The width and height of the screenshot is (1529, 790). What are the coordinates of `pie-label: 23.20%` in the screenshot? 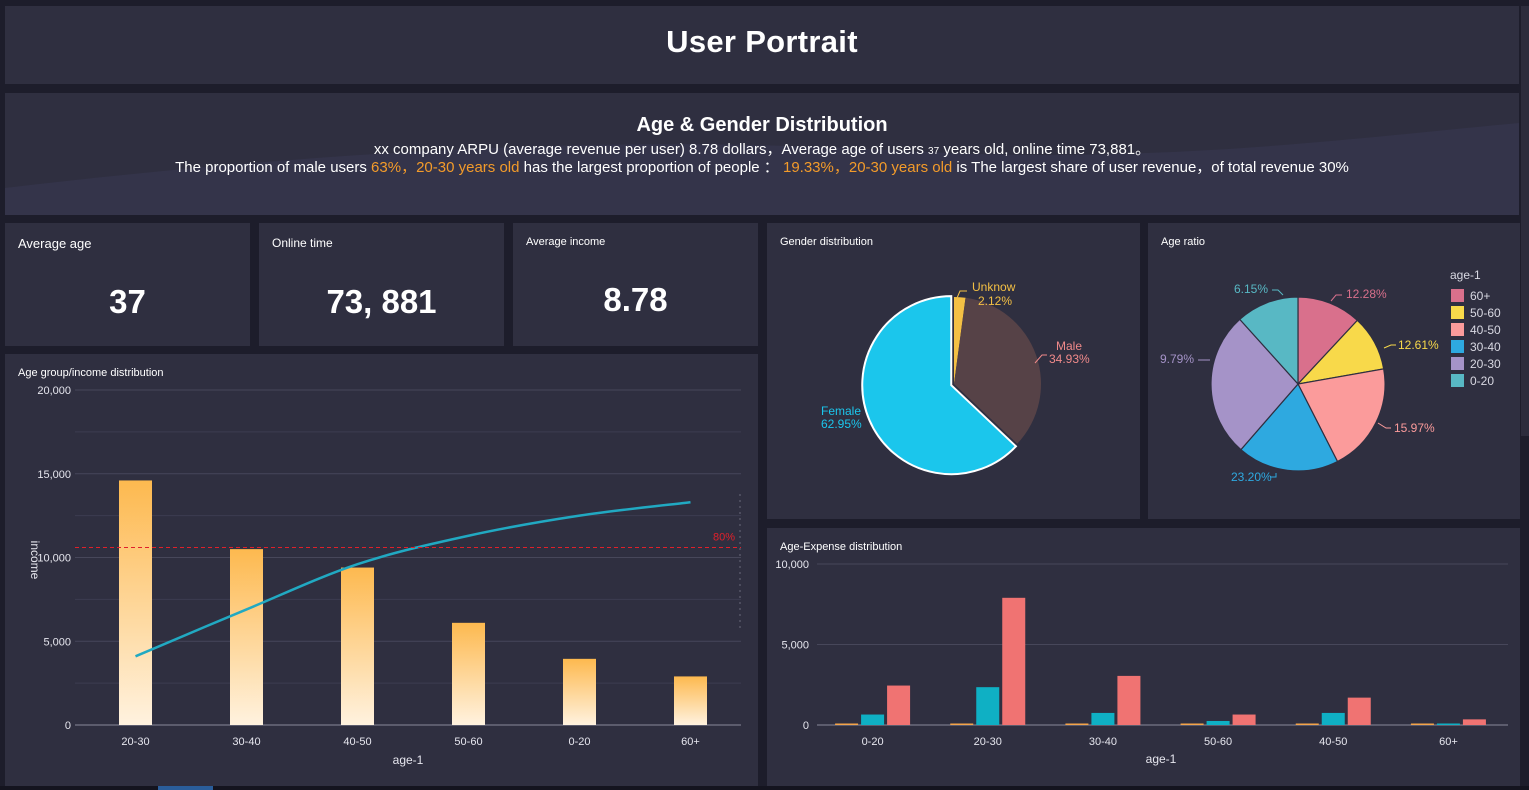 It's located at (1251, 477).